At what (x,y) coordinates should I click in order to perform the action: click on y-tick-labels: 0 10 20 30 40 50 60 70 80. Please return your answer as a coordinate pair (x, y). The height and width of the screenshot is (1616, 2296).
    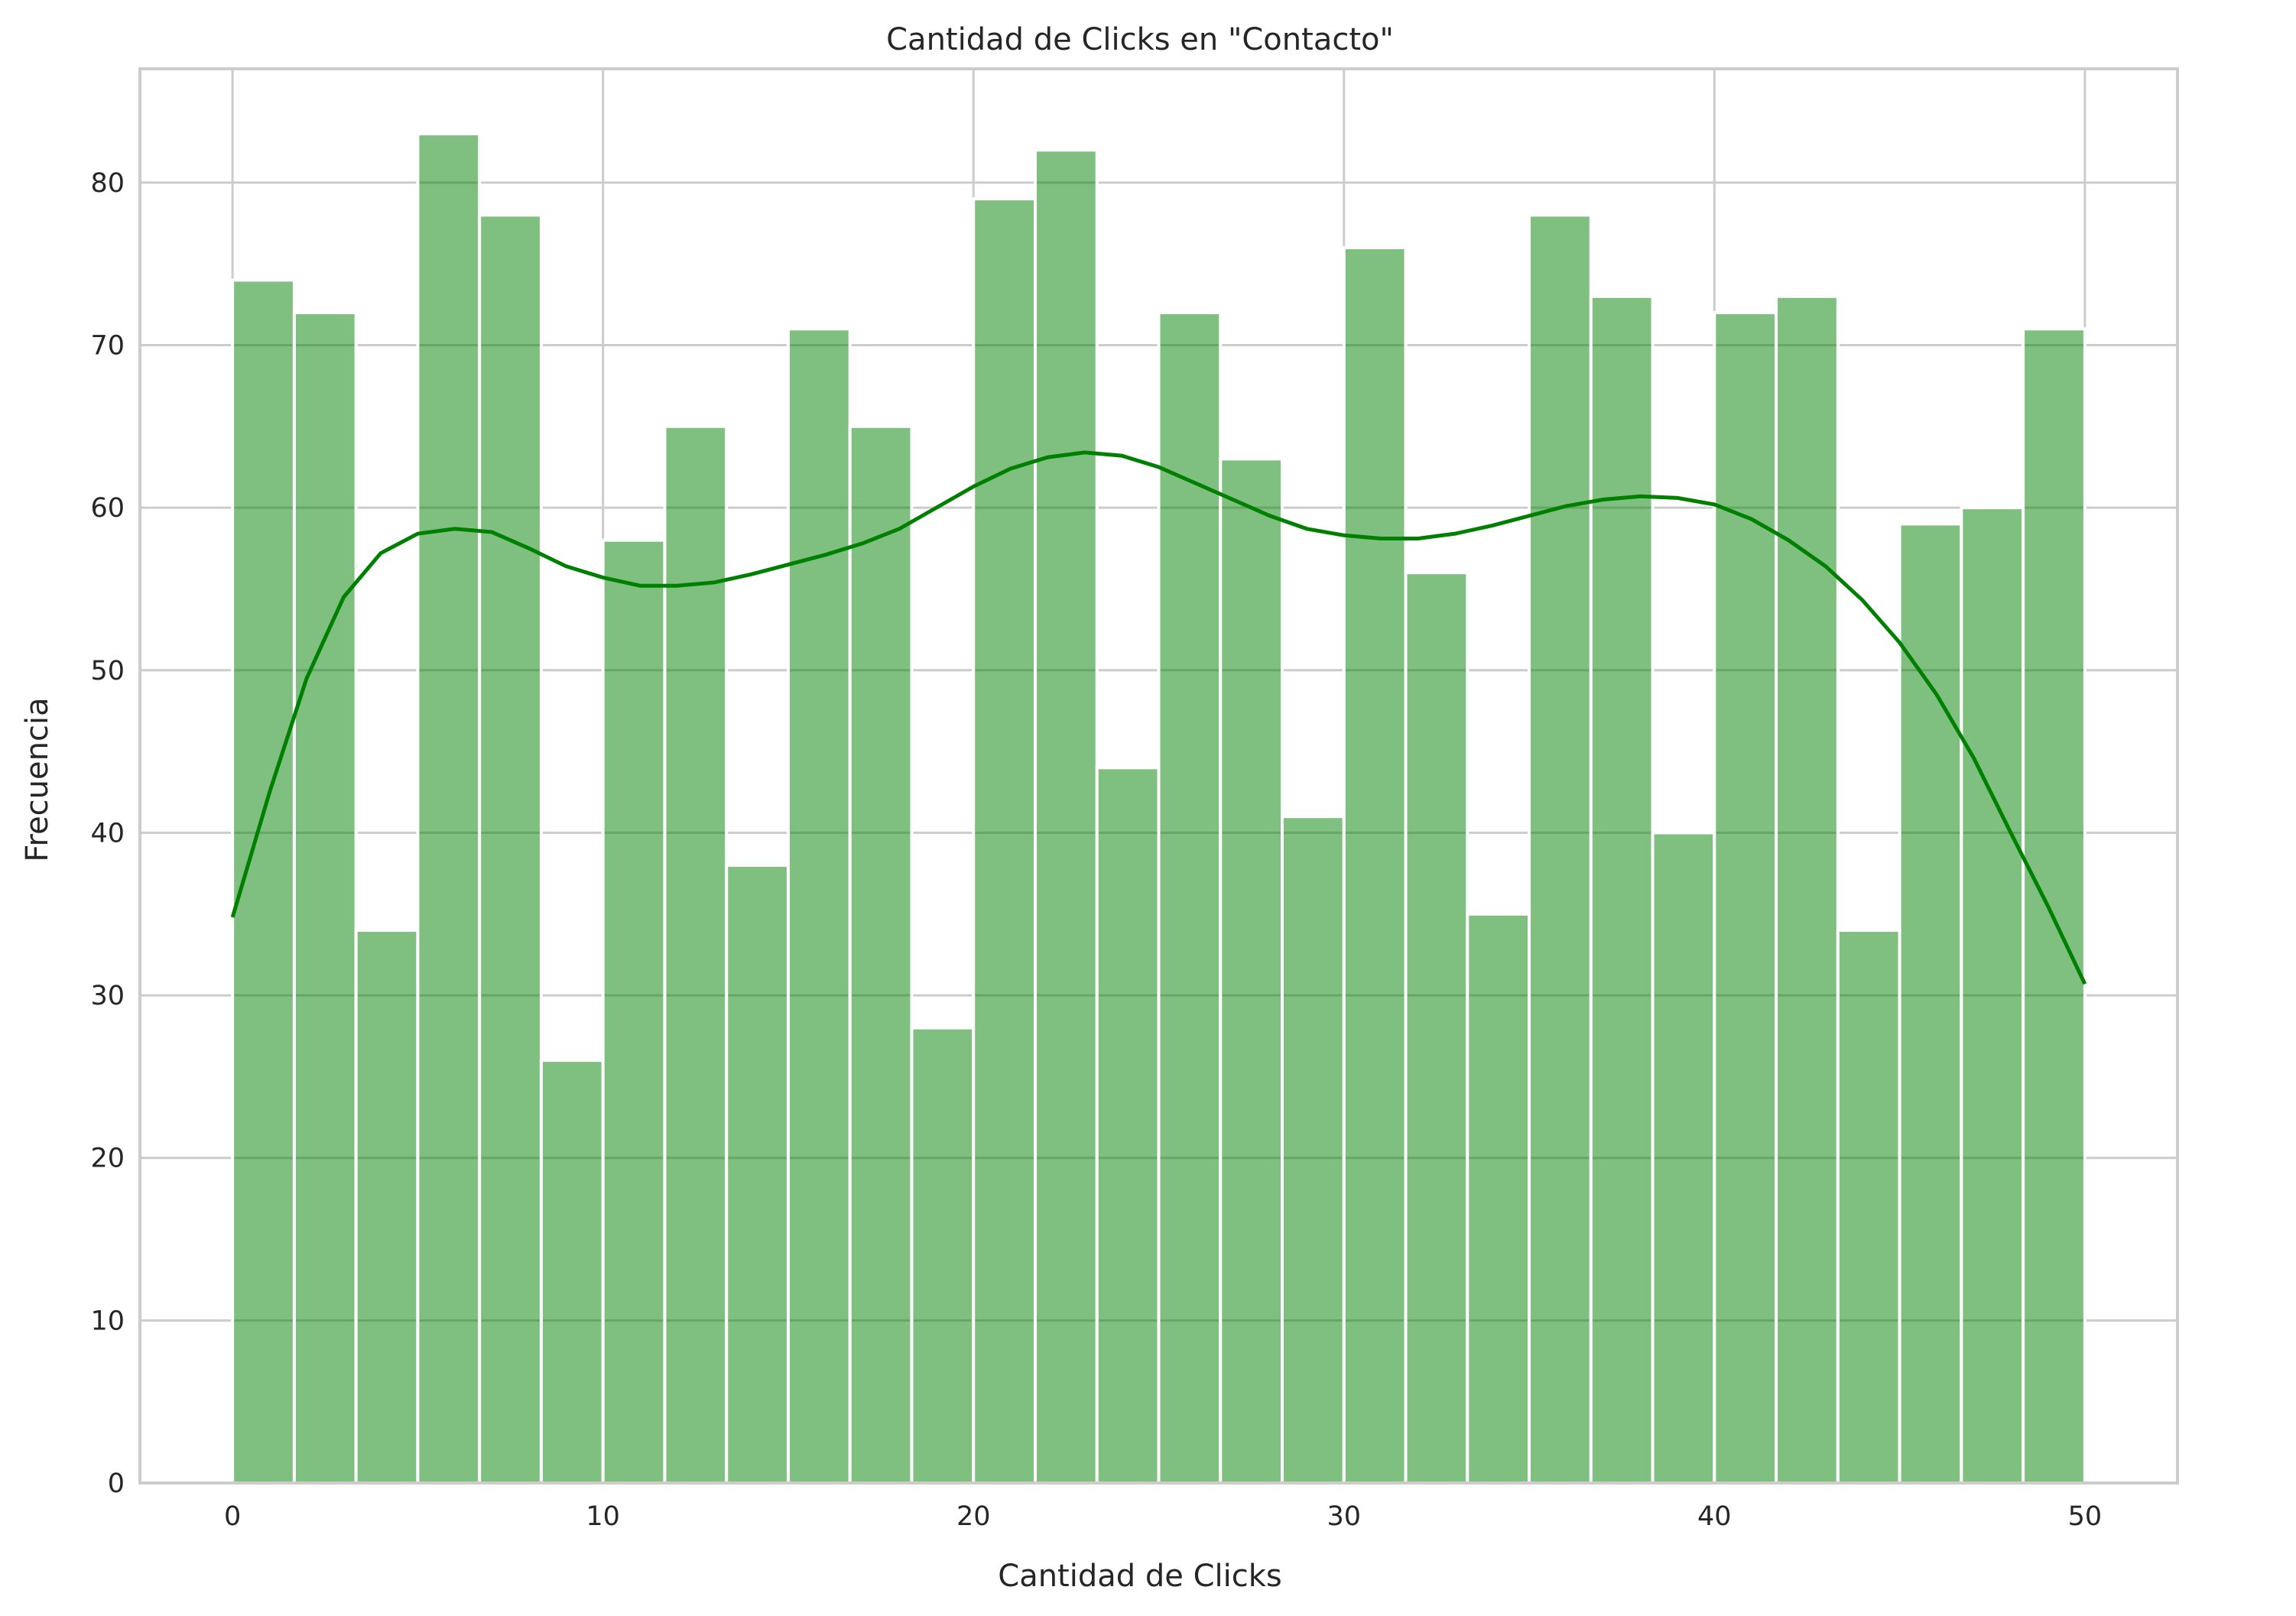
    Looking at the image, I should click on (107, 833).